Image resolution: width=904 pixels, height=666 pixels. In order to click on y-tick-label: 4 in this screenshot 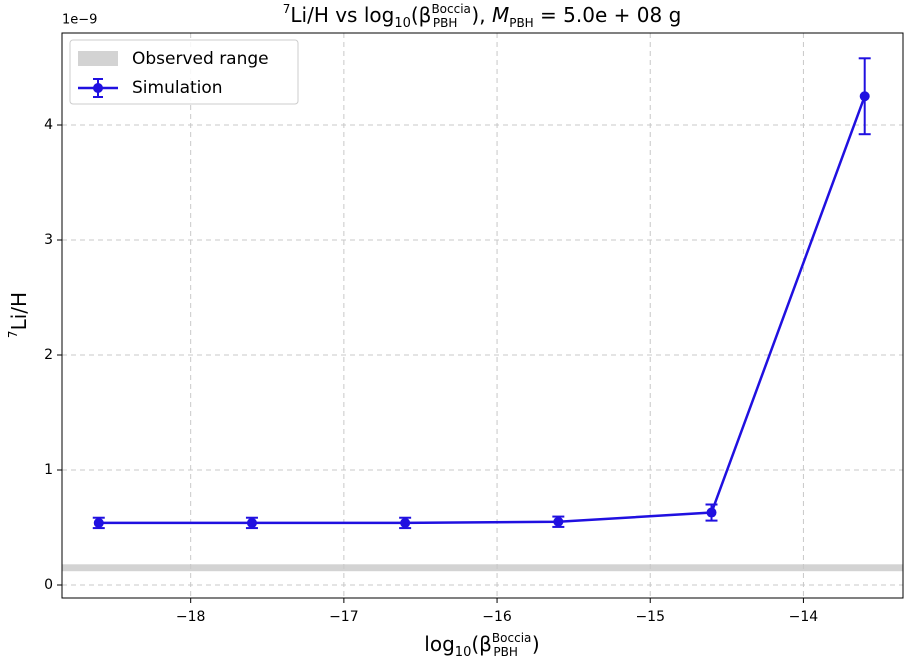, I will do `click(48, 125)`.